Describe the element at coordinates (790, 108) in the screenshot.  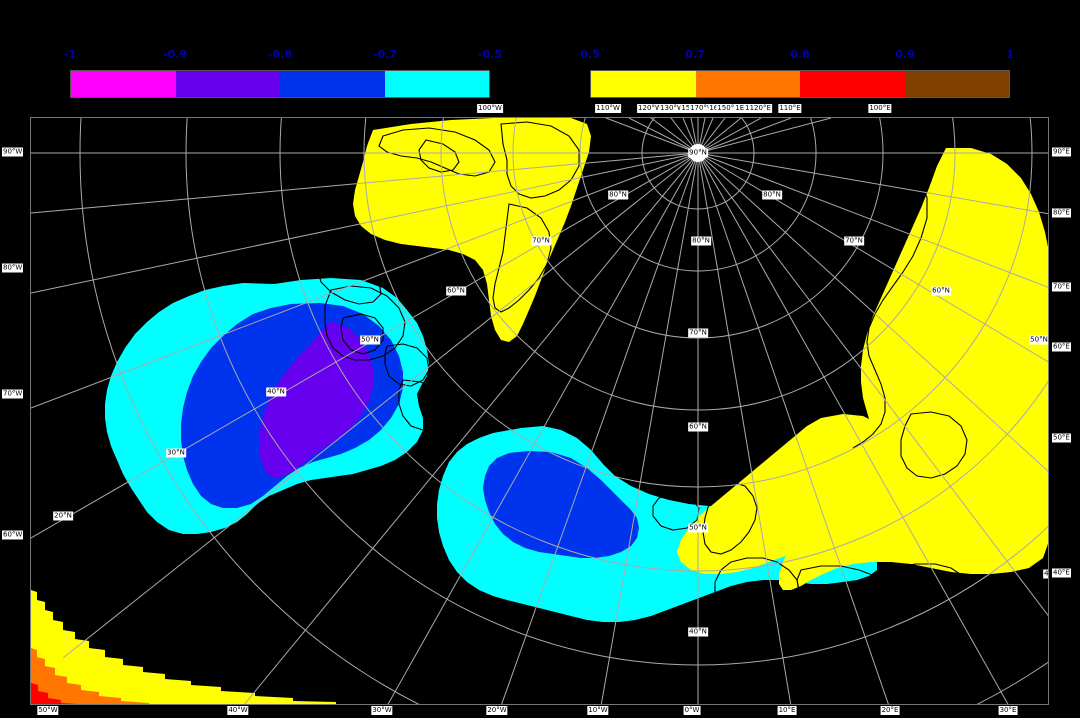
I see `axis-label-top-10: 110°E` at that location.